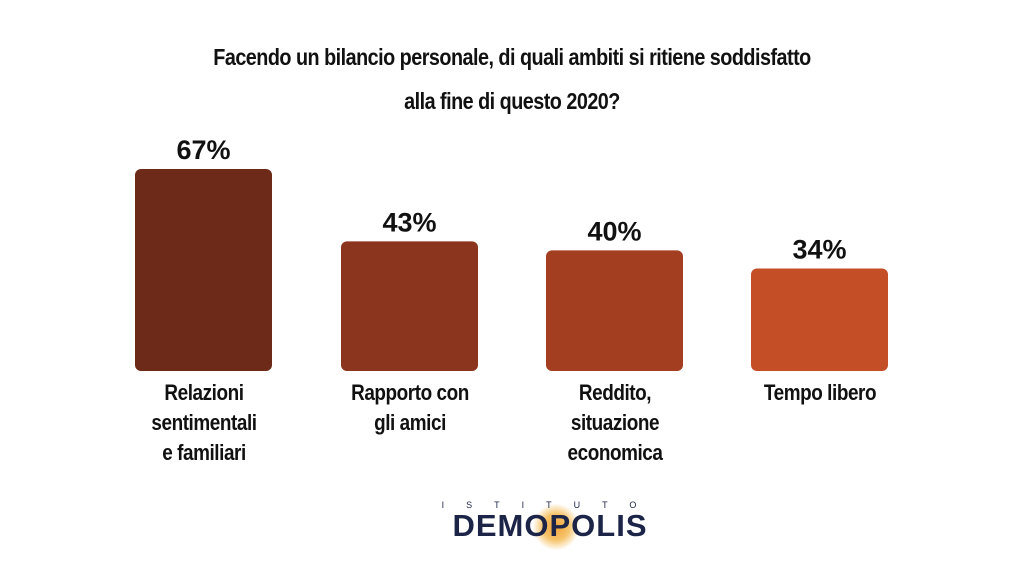 The width and height of the screenshot is (1024, 576). Describe the element at coordinates (203, 422) in the screenshot. I see `category-label-0: Relazioni sentimentali e familiari` at that location.